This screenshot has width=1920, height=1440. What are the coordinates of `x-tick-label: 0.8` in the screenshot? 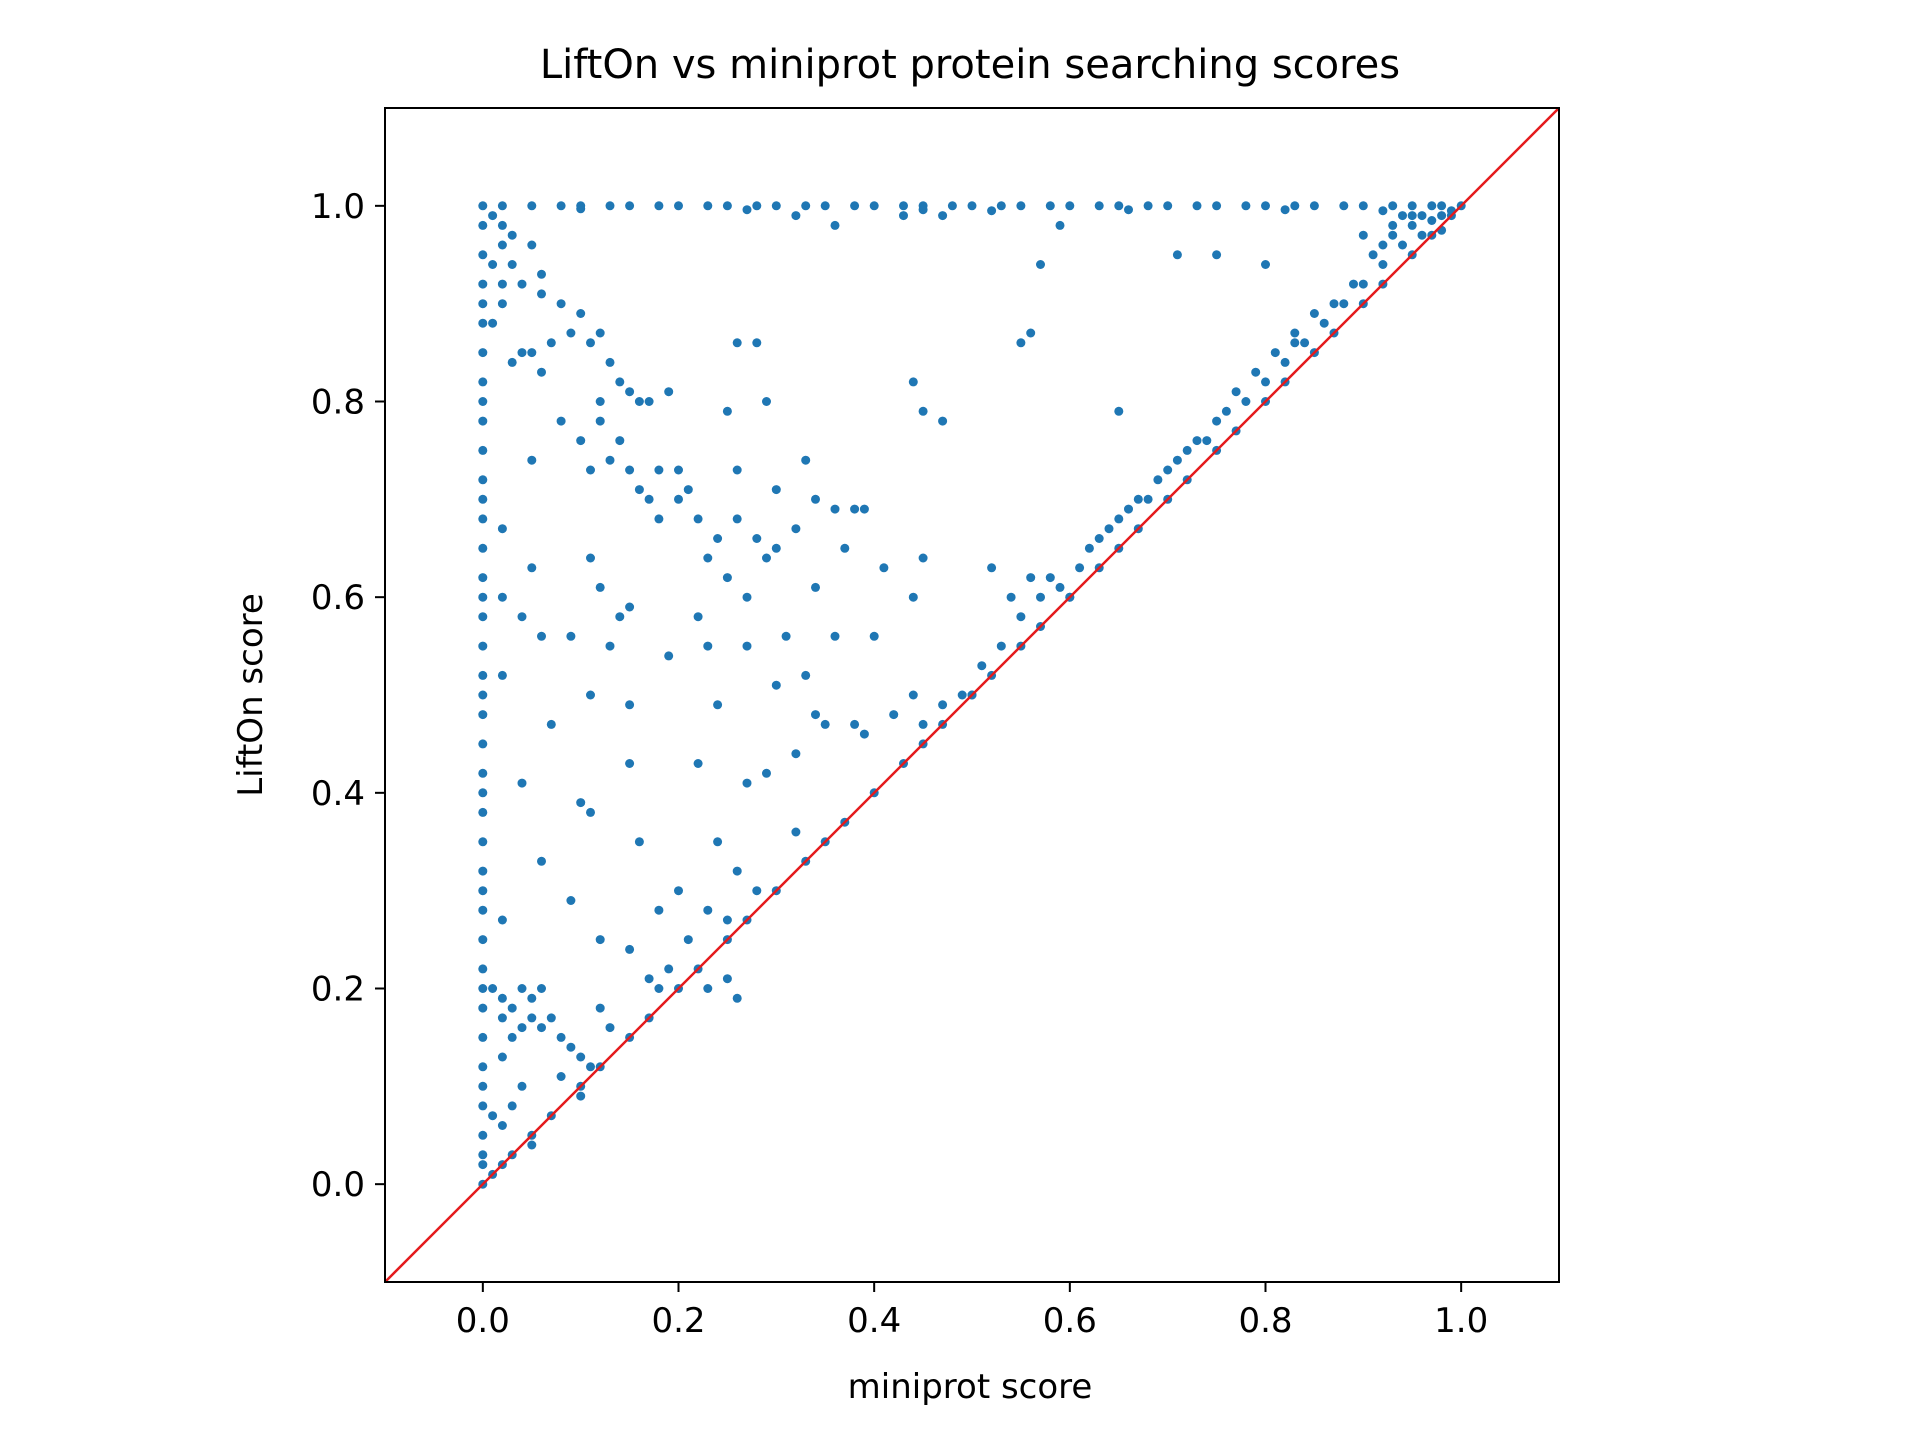 It's located at (1265, 1321).